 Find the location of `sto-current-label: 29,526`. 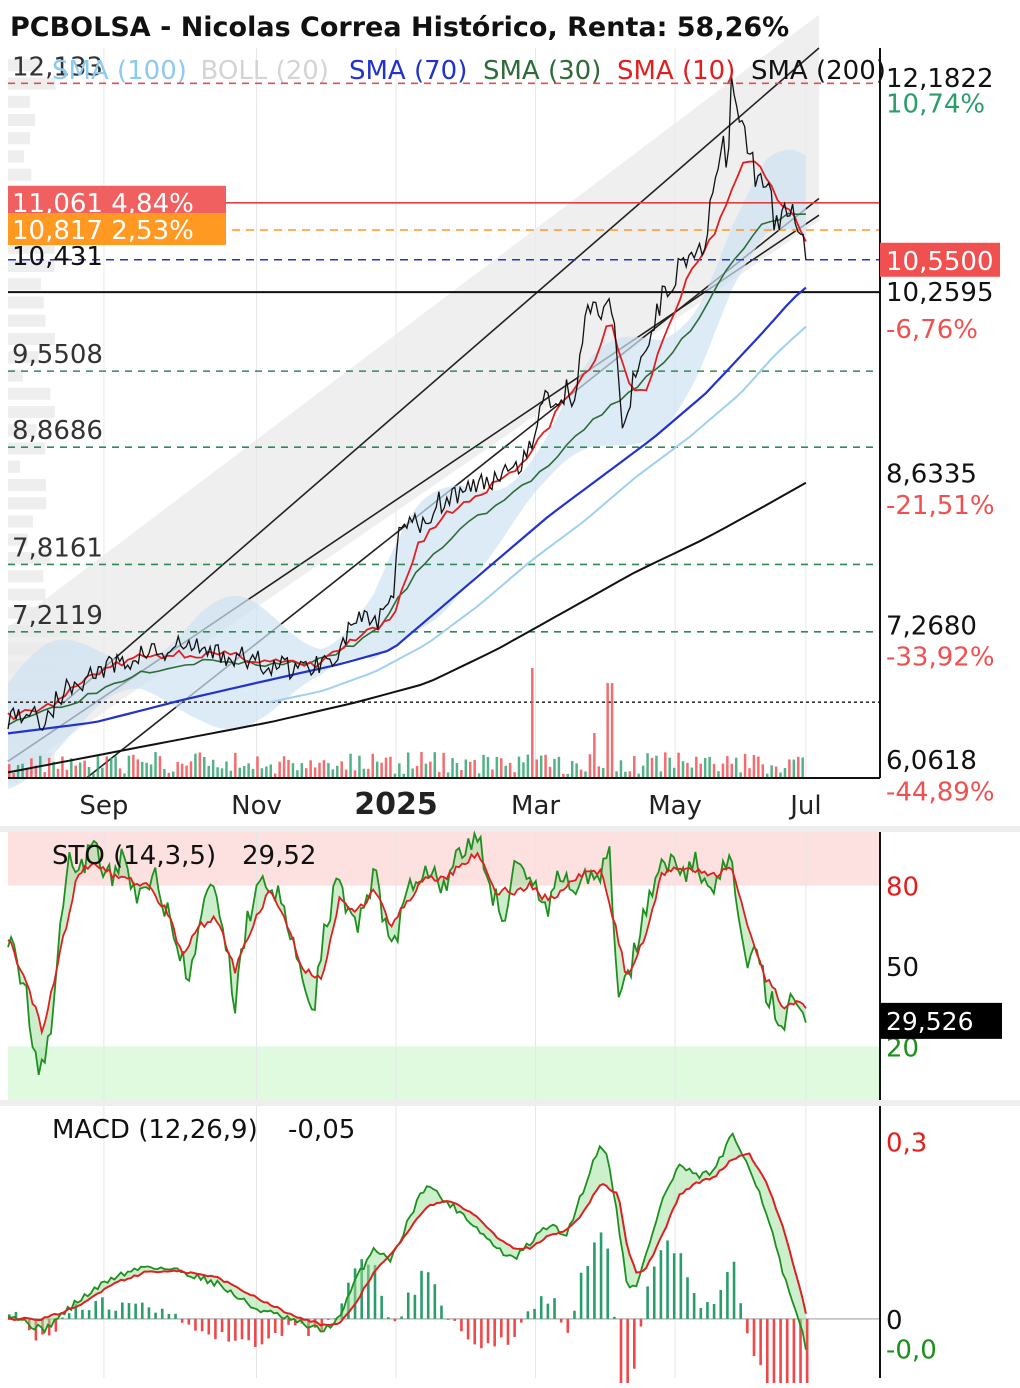

sto-current-label: 29,526 is located at coordinates (929, 1021).